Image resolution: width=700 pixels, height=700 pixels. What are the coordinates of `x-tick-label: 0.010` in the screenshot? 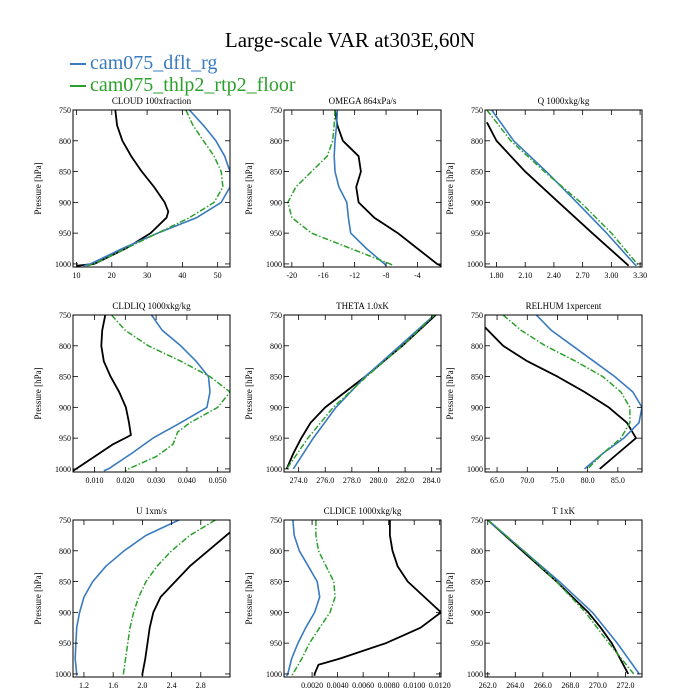 It's located at (95, 480).